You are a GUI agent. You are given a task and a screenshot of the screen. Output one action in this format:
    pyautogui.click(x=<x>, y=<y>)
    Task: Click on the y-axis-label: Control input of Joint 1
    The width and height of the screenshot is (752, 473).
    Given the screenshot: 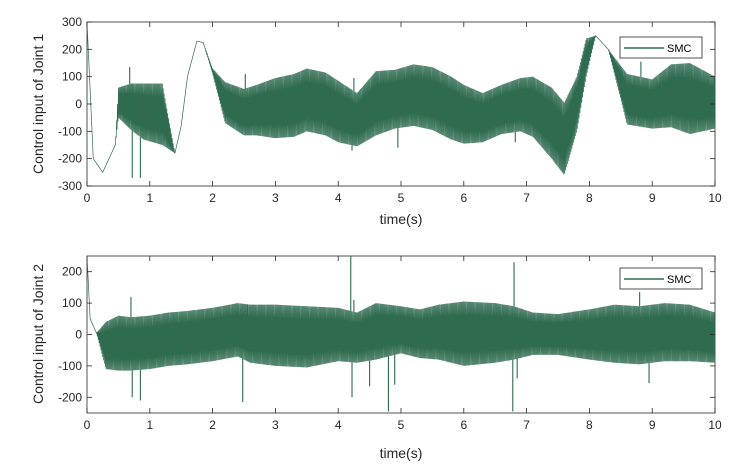 What is the action you would take?
    pyautogui.click(x=38, y=104)
    